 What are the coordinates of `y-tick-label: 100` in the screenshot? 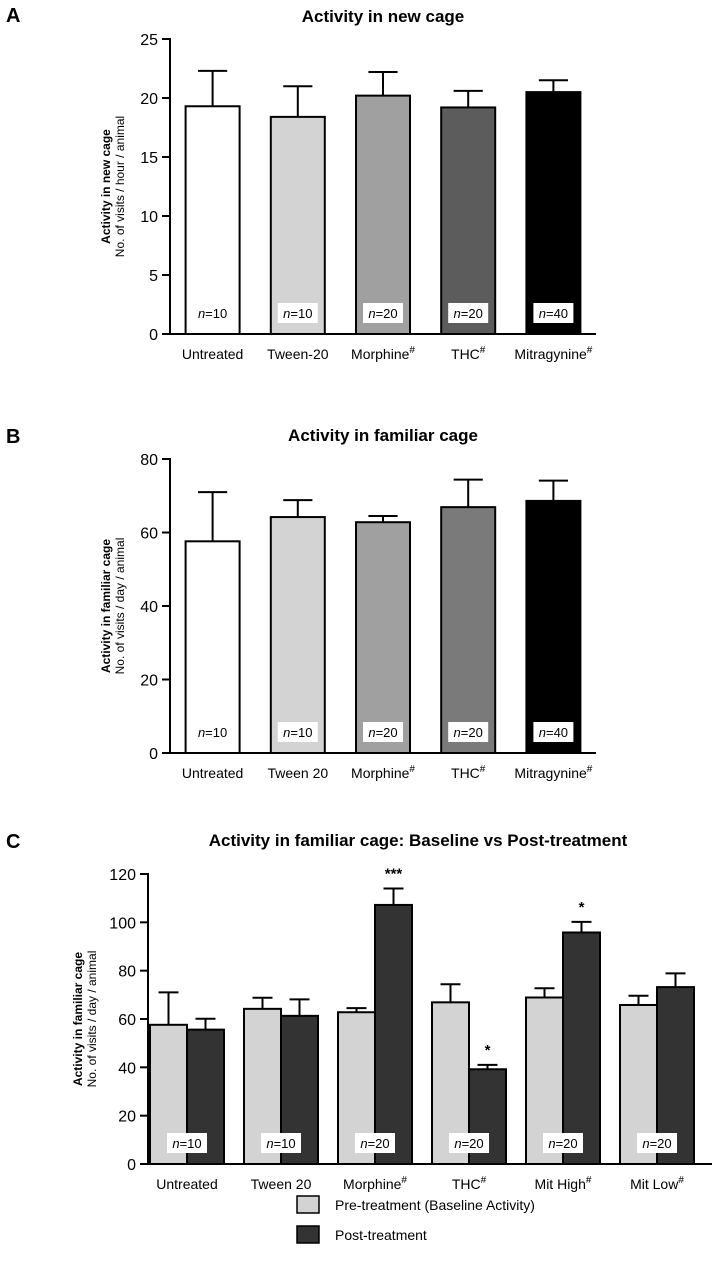 It's located at (122, 923).